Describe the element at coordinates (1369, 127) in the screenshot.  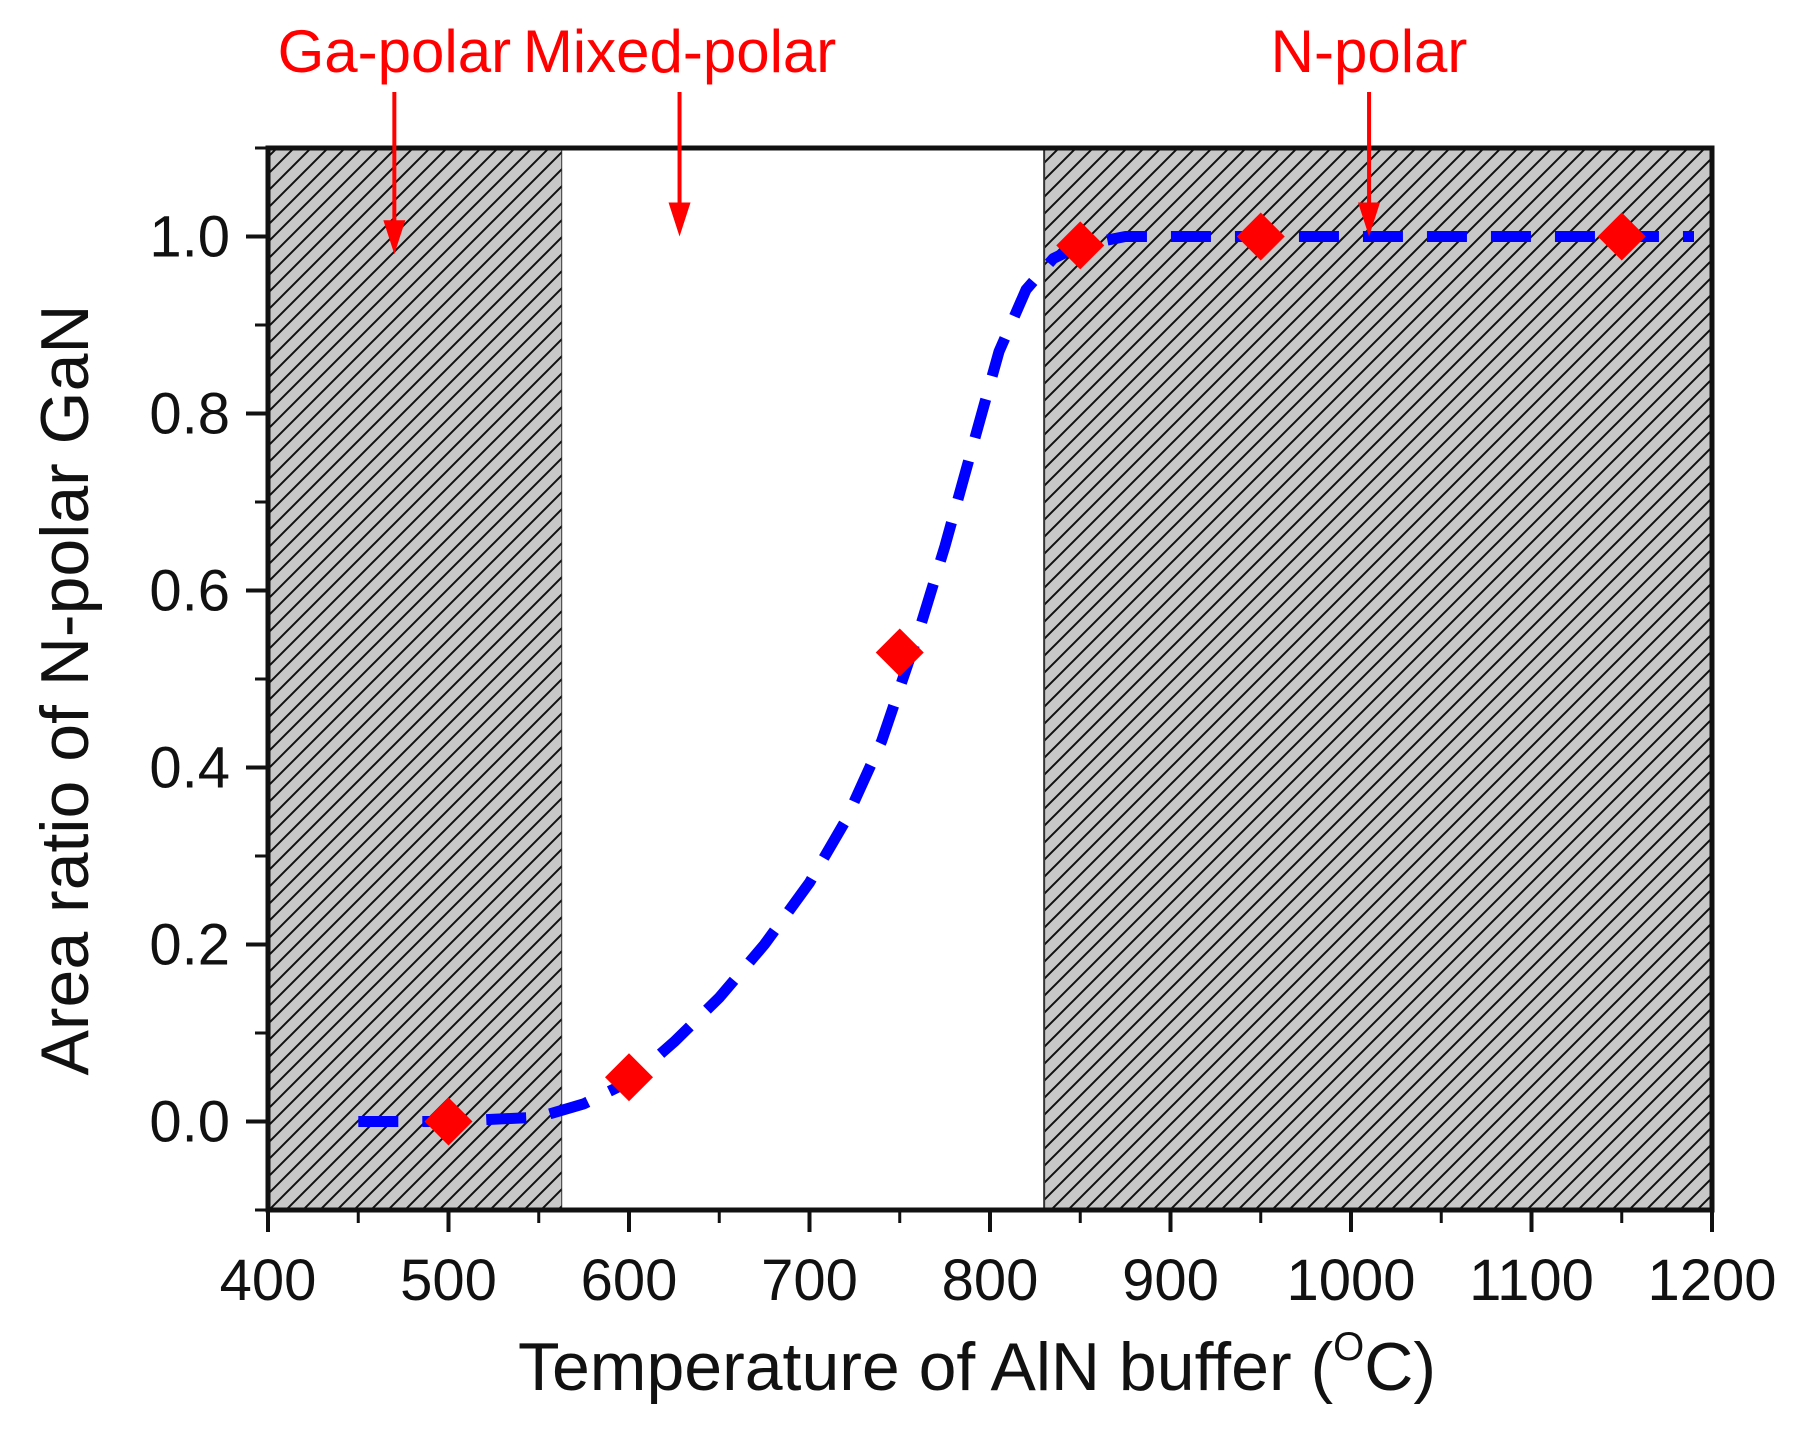
I see `annotation-n-polar: N-polar` at that location.